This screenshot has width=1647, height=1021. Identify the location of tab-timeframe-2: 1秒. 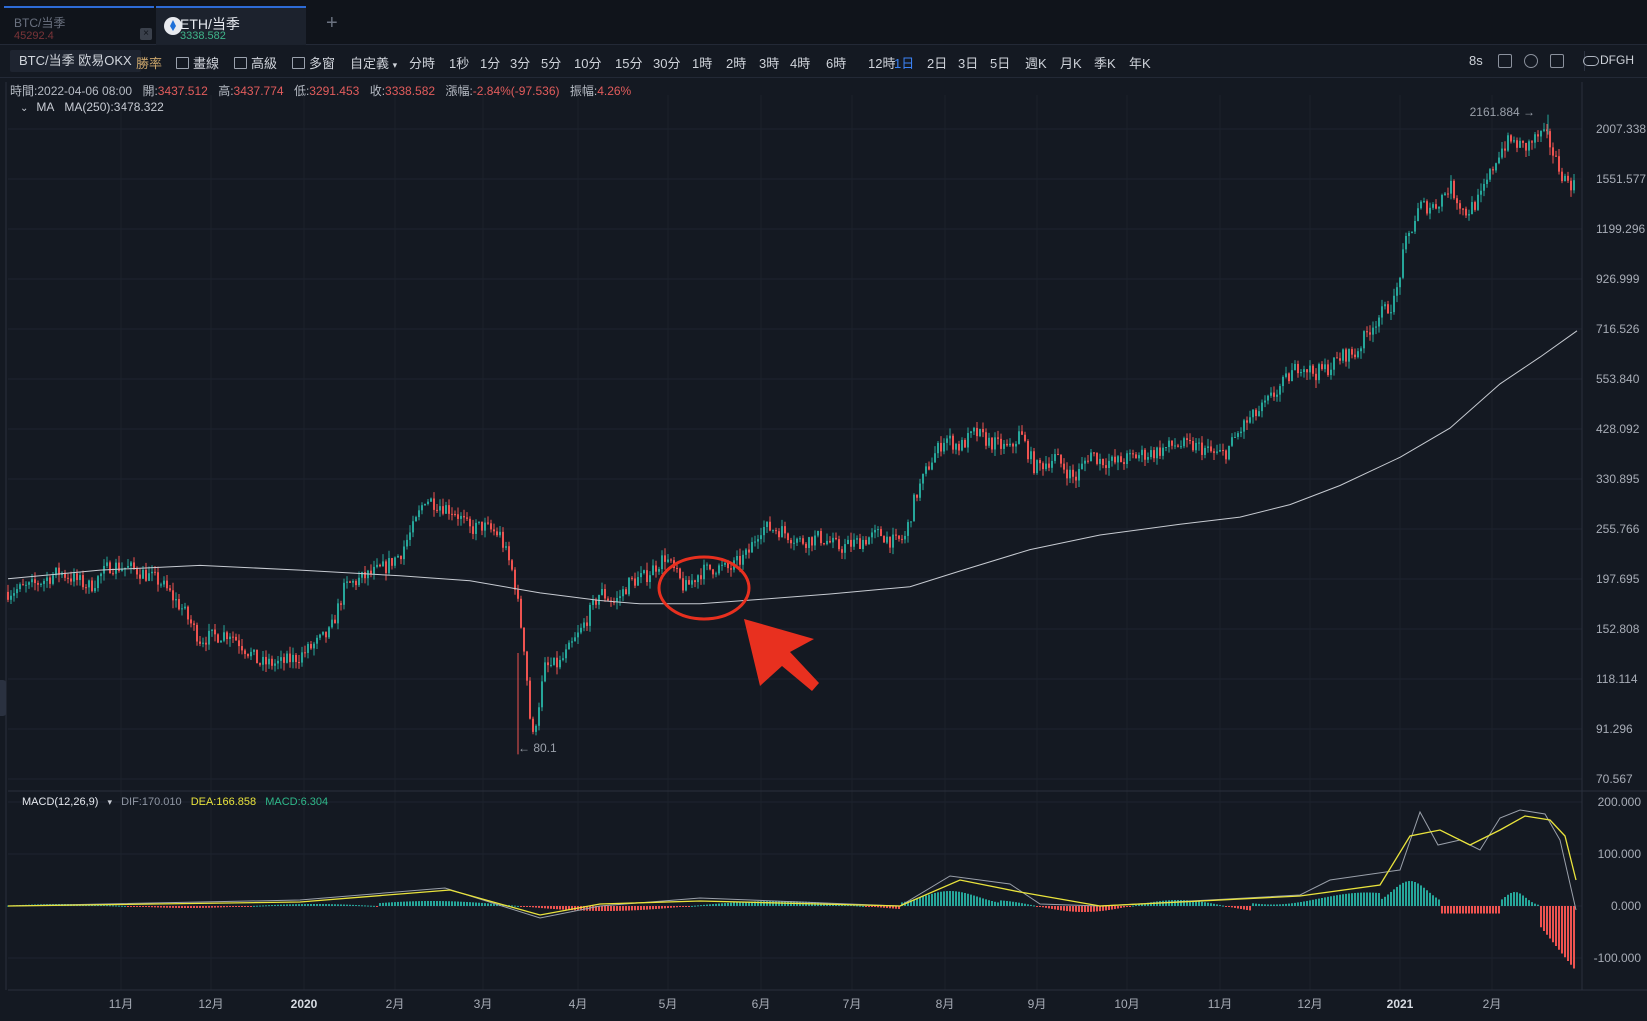
(459, 63).